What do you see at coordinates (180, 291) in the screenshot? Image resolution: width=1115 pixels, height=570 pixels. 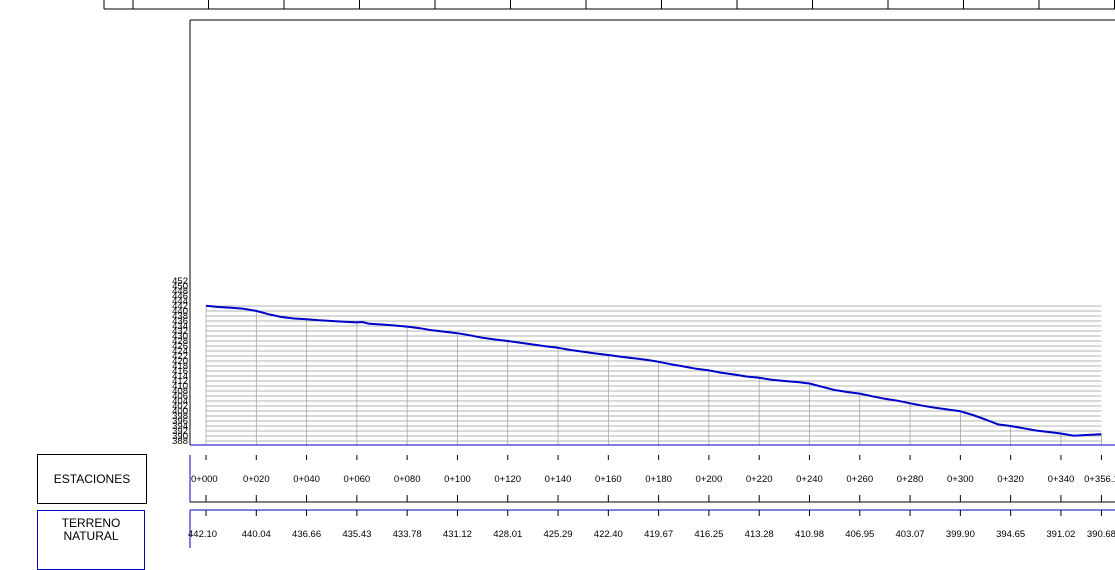 I see `y-tick-label: 448` at bounding box center [180, 291].